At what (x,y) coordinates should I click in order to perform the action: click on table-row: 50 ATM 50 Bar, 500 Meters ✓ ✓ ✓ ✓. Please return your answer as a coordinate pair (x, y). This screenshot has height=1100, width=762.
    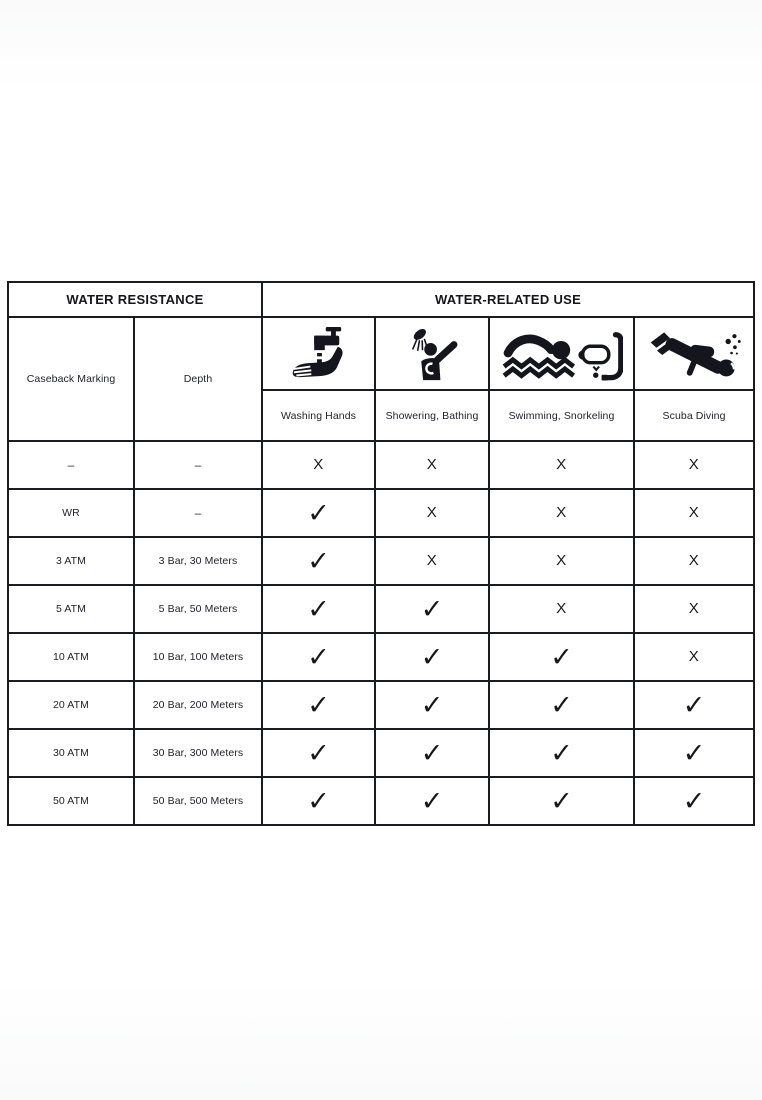
    Looking at the image, I should click on (381, 801).